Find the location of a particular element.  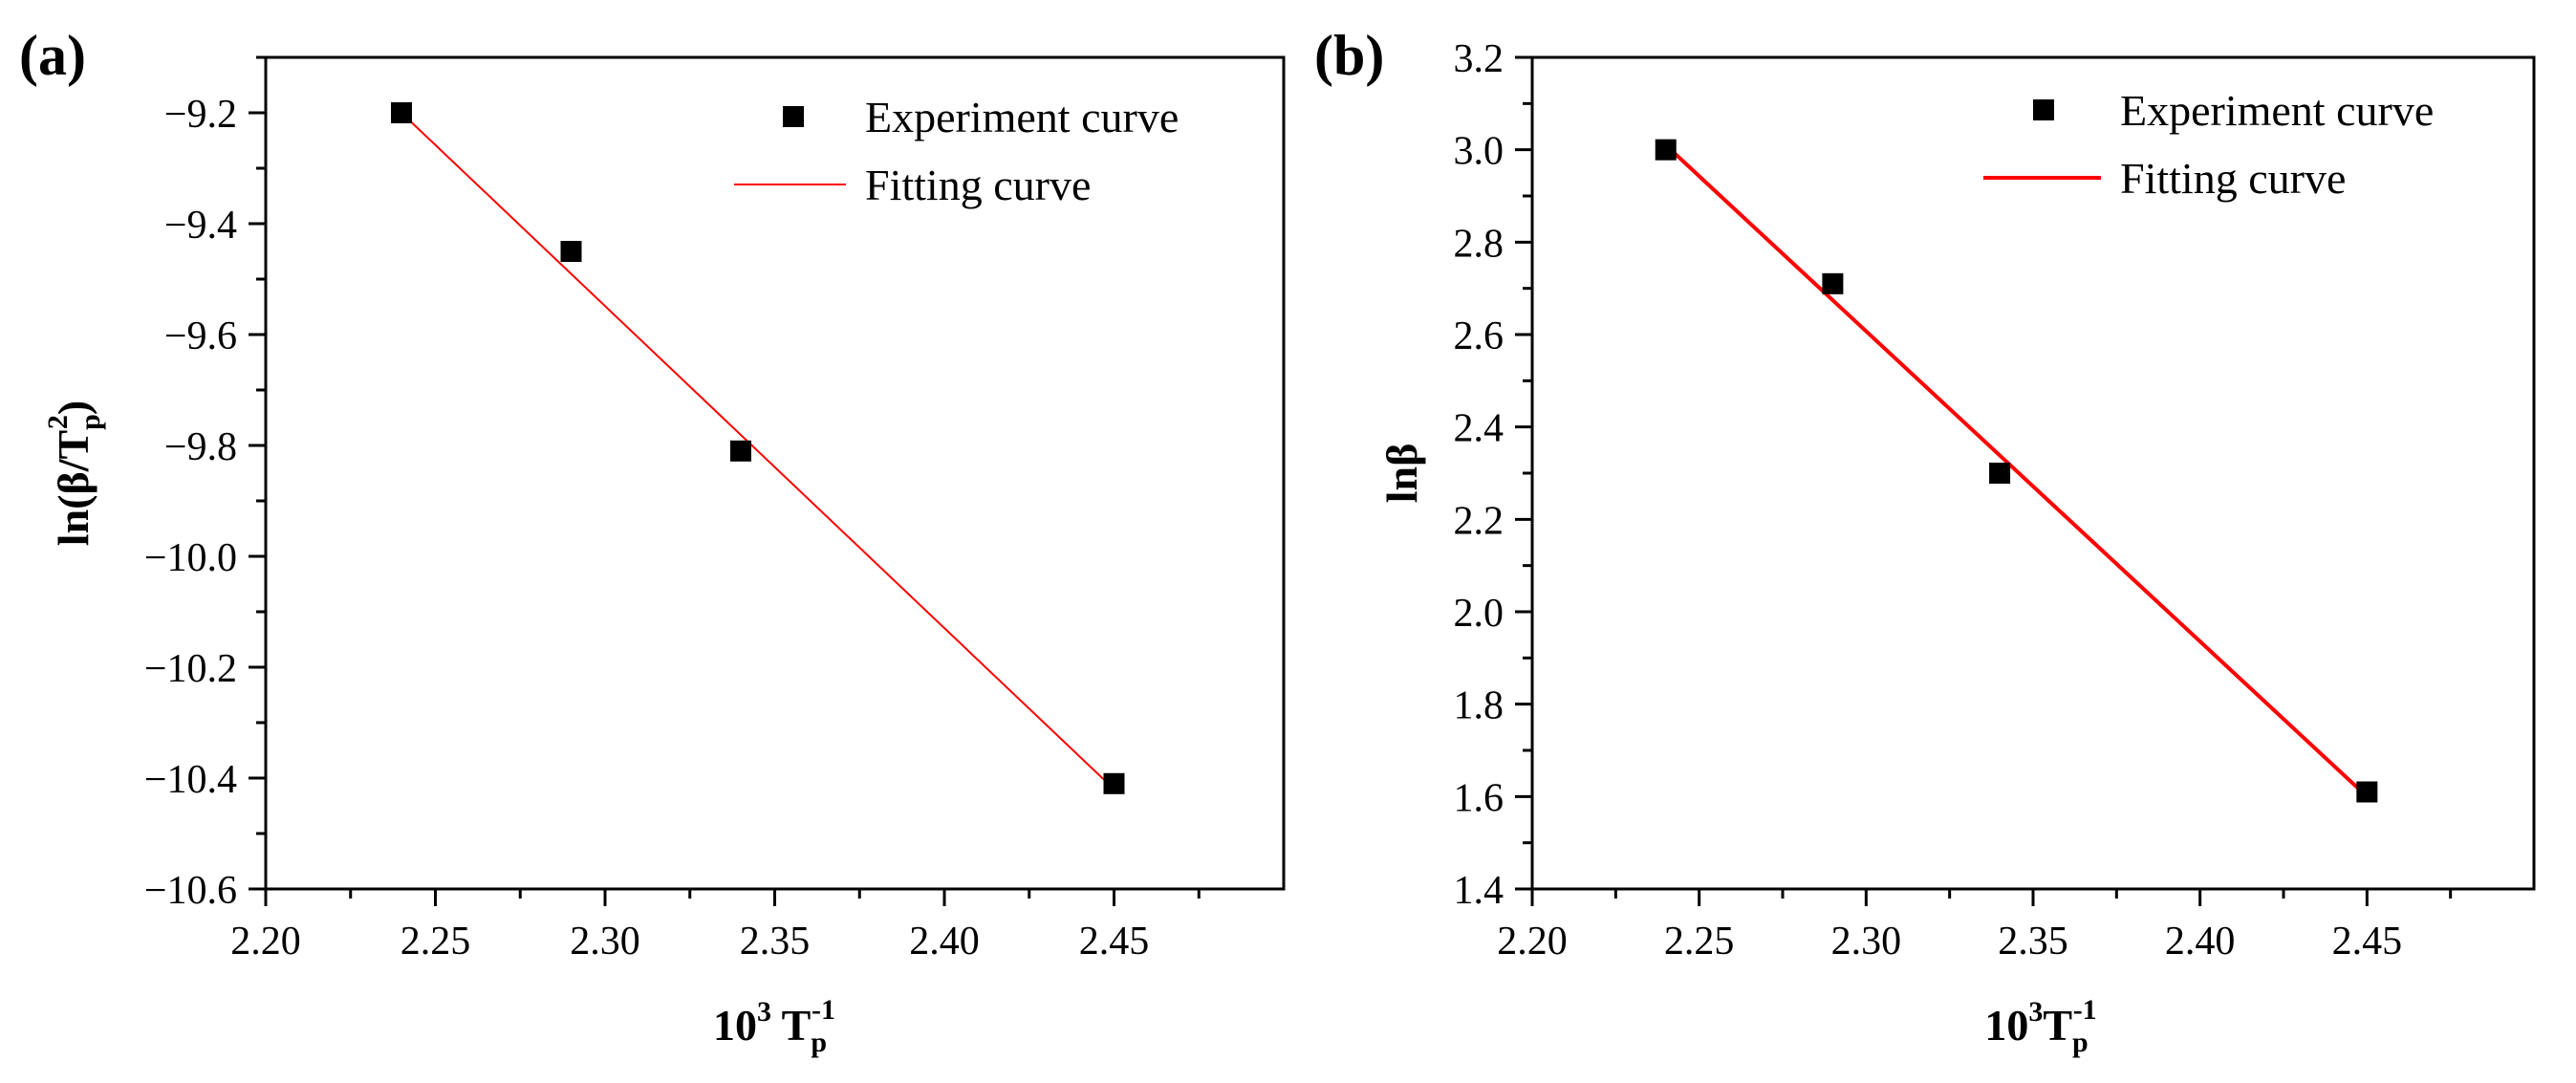

y-tick-label: 1.8 is located at coordinates (1479, 706).